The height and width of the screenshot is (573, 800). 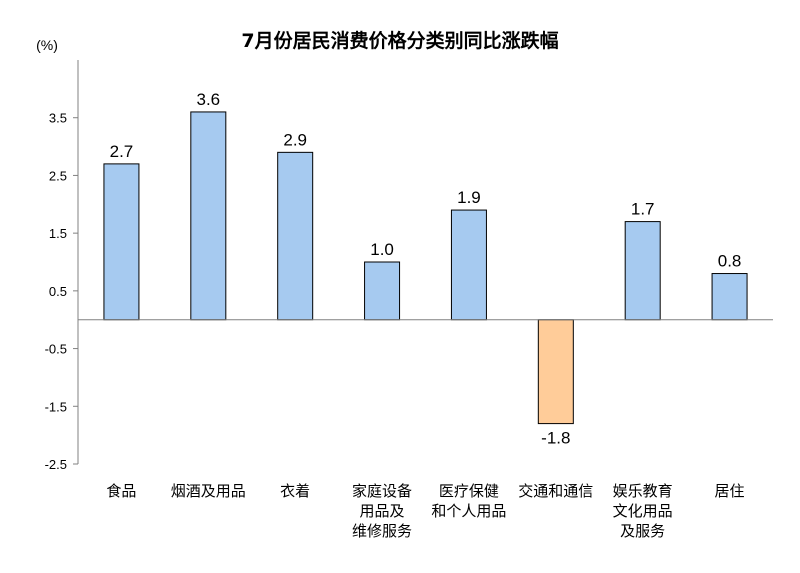 I want to click on y-tick-label: 3.5, so click(x=58, y=118).